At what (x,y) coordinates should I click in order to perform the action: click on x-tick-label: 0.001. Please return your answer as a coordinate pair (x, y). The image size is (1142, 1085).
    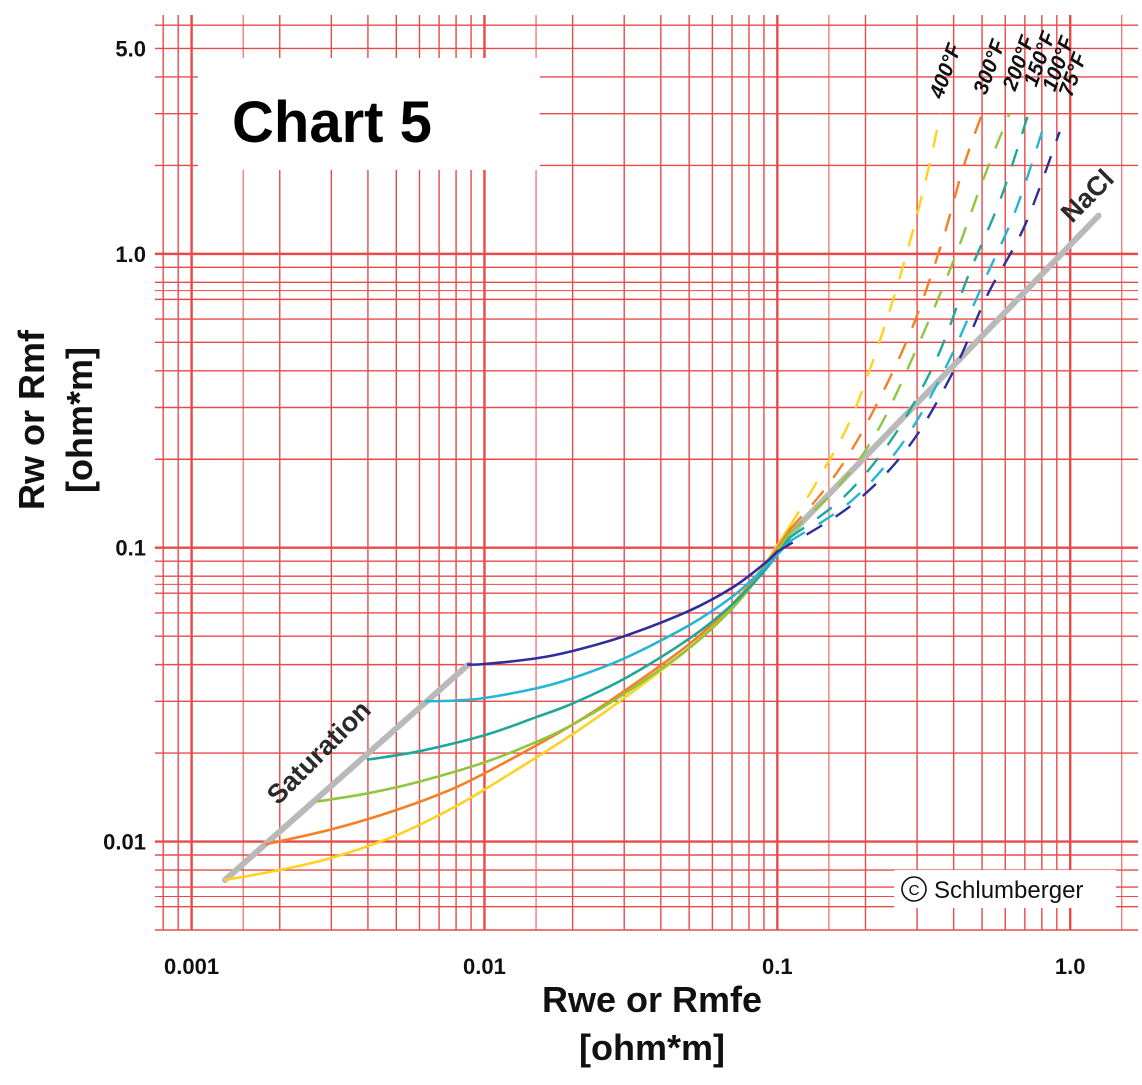
    Looking at the image, I should click on (191, 966).